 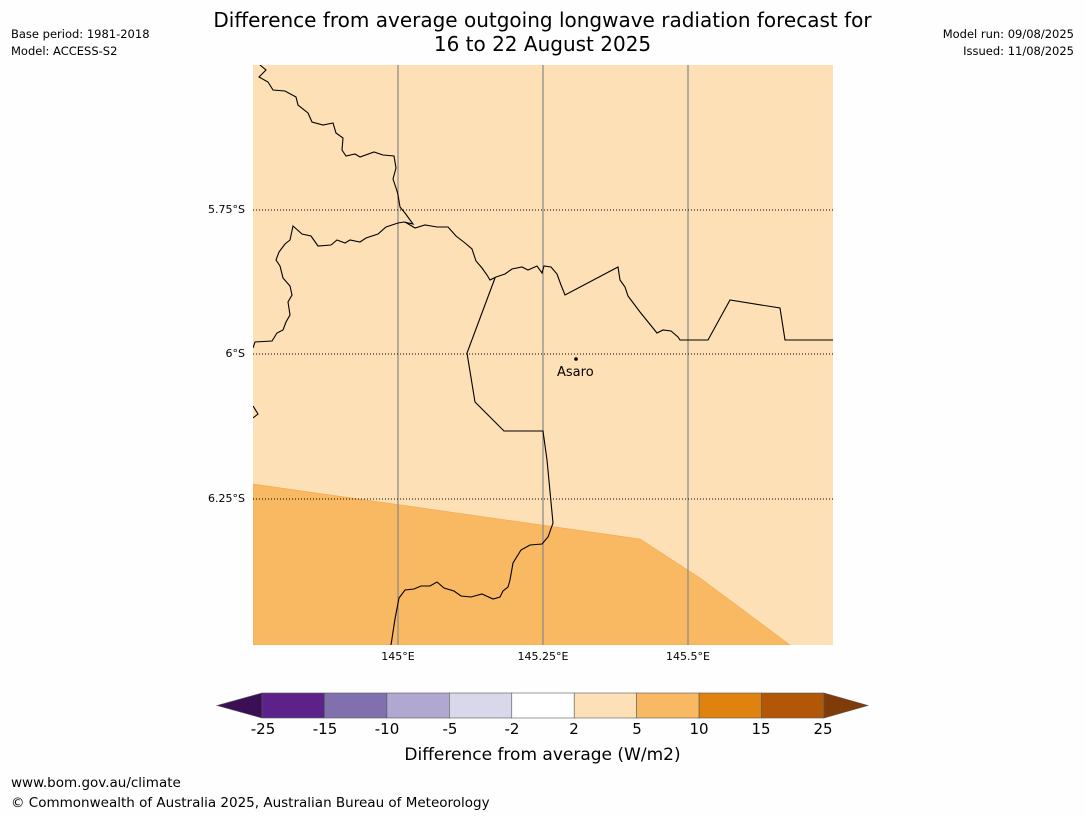 I want to click on higher-anomaly-region, so click(x=522, y=564).